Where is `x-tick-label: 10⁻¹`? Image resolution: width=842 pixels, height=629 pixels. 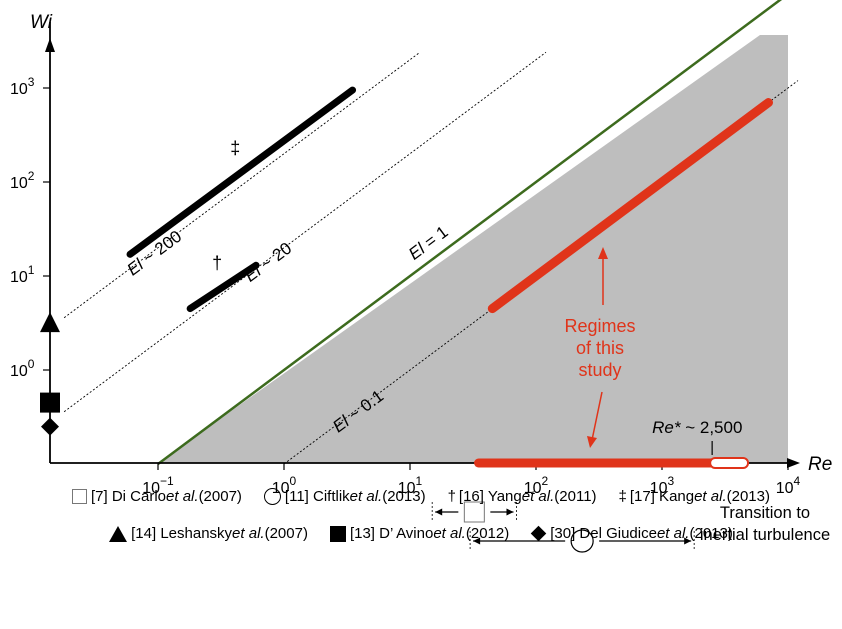 x-tick-label: 10⁻¹ is located at coordinates (158, 485).